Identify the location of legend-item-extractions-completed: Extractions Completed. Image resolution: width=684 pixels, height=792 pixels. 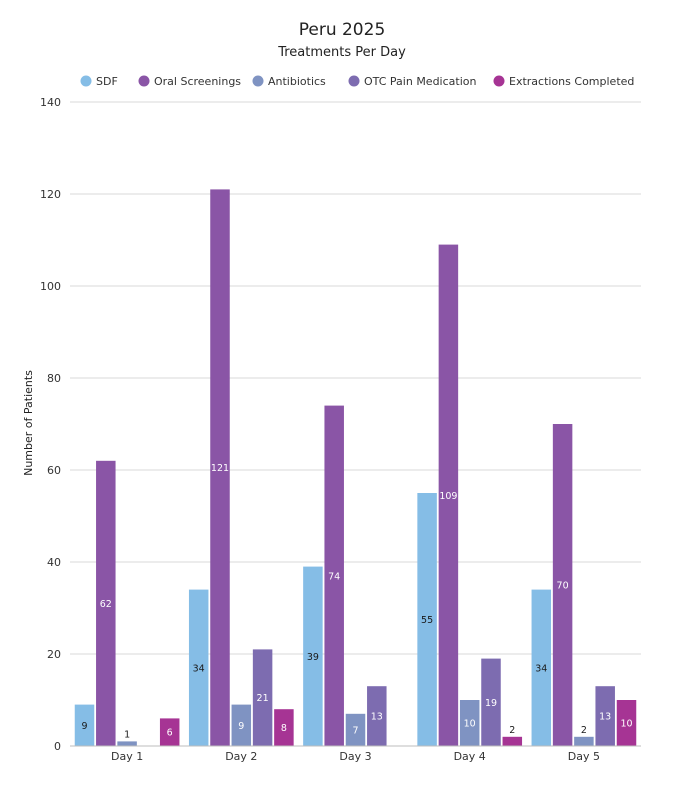
(563, 81).